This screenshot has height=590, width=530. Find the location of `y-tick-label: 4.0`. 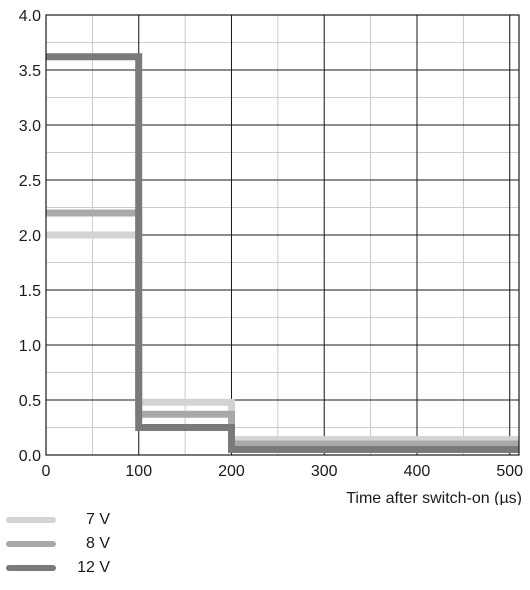

y-tick-label: 4.0 is located at coordinates (30, 16).